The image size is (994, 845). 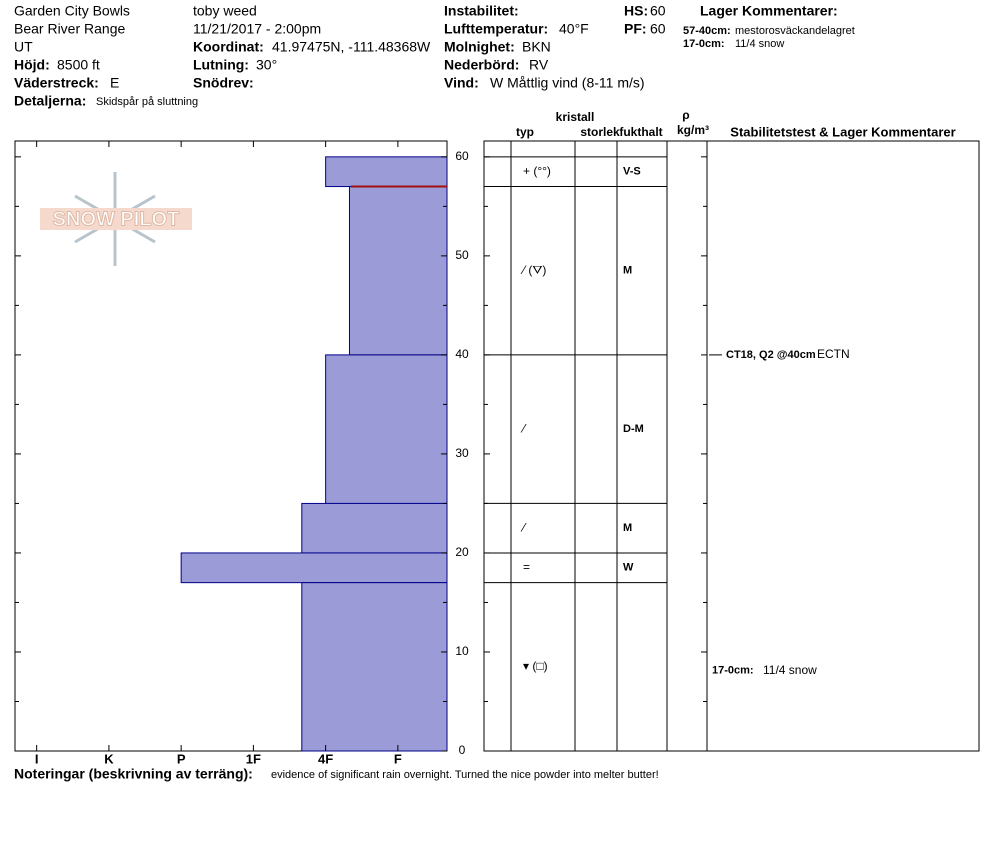 What do you see at coordinates (790, 670) in the screenshot?
I see `comment-text: 11/4 snow` at bounding box center [790, 670].